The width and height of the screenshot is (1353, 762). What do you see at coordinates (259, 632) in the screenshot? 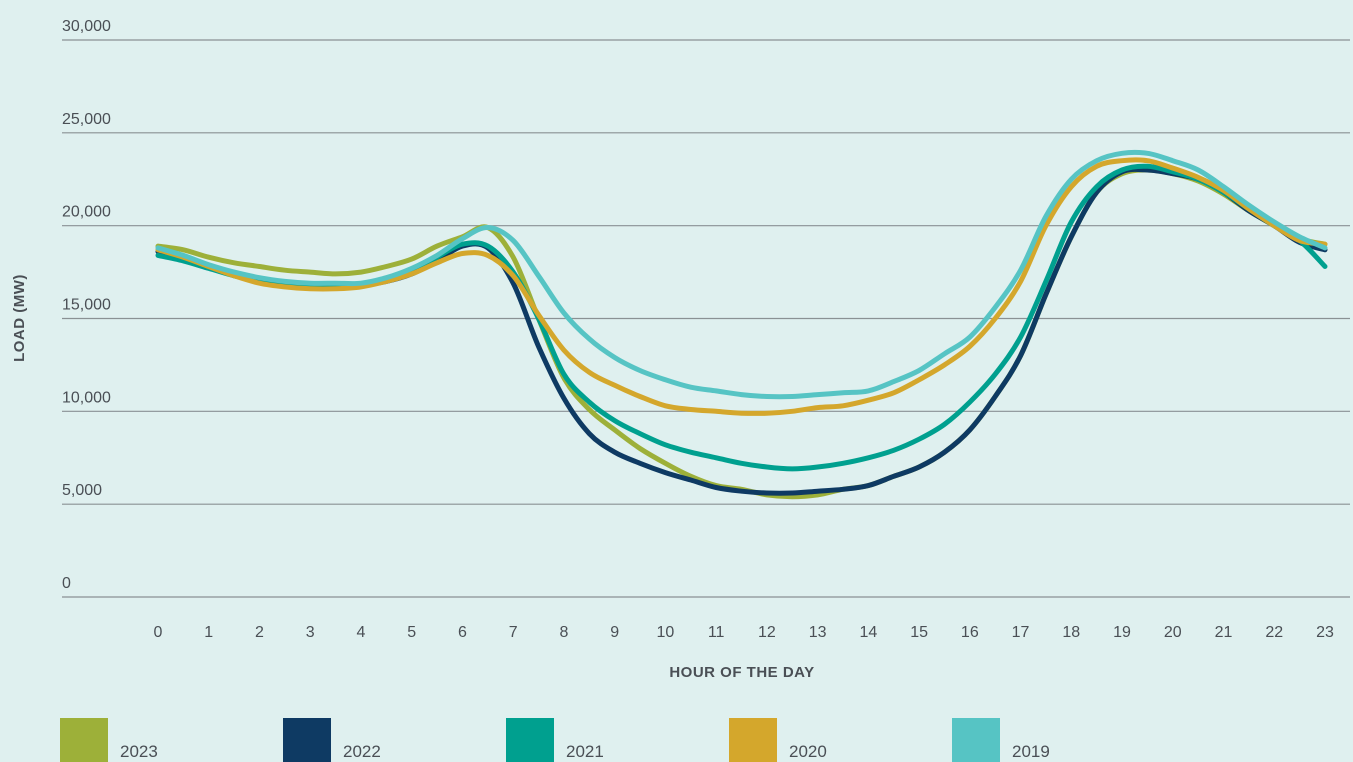
I see `x-tick-label: 2` at bounding box center [259, 632].